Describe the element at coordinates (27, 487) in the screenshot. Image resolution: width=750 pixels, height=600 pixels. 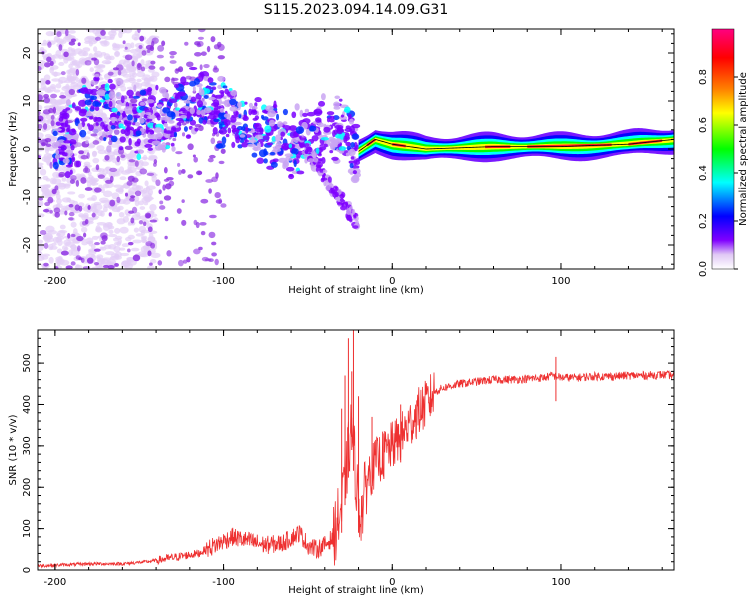
I see `snr-y-tick-label: 200` at that location.